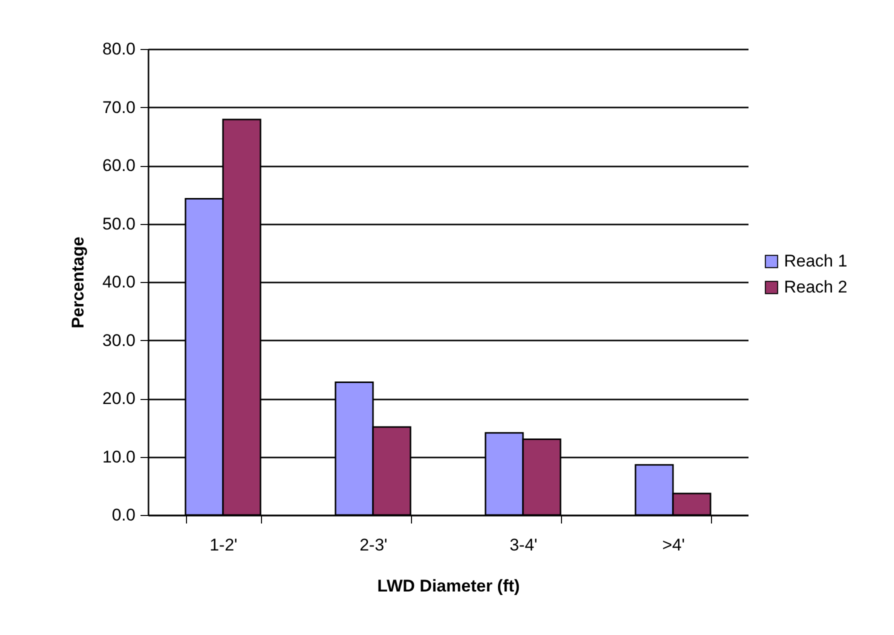  What do you see at coordinates (119, 224) in the screenshot?
I see `y-tick-label: 50.0` at bounding box center [119, 224].